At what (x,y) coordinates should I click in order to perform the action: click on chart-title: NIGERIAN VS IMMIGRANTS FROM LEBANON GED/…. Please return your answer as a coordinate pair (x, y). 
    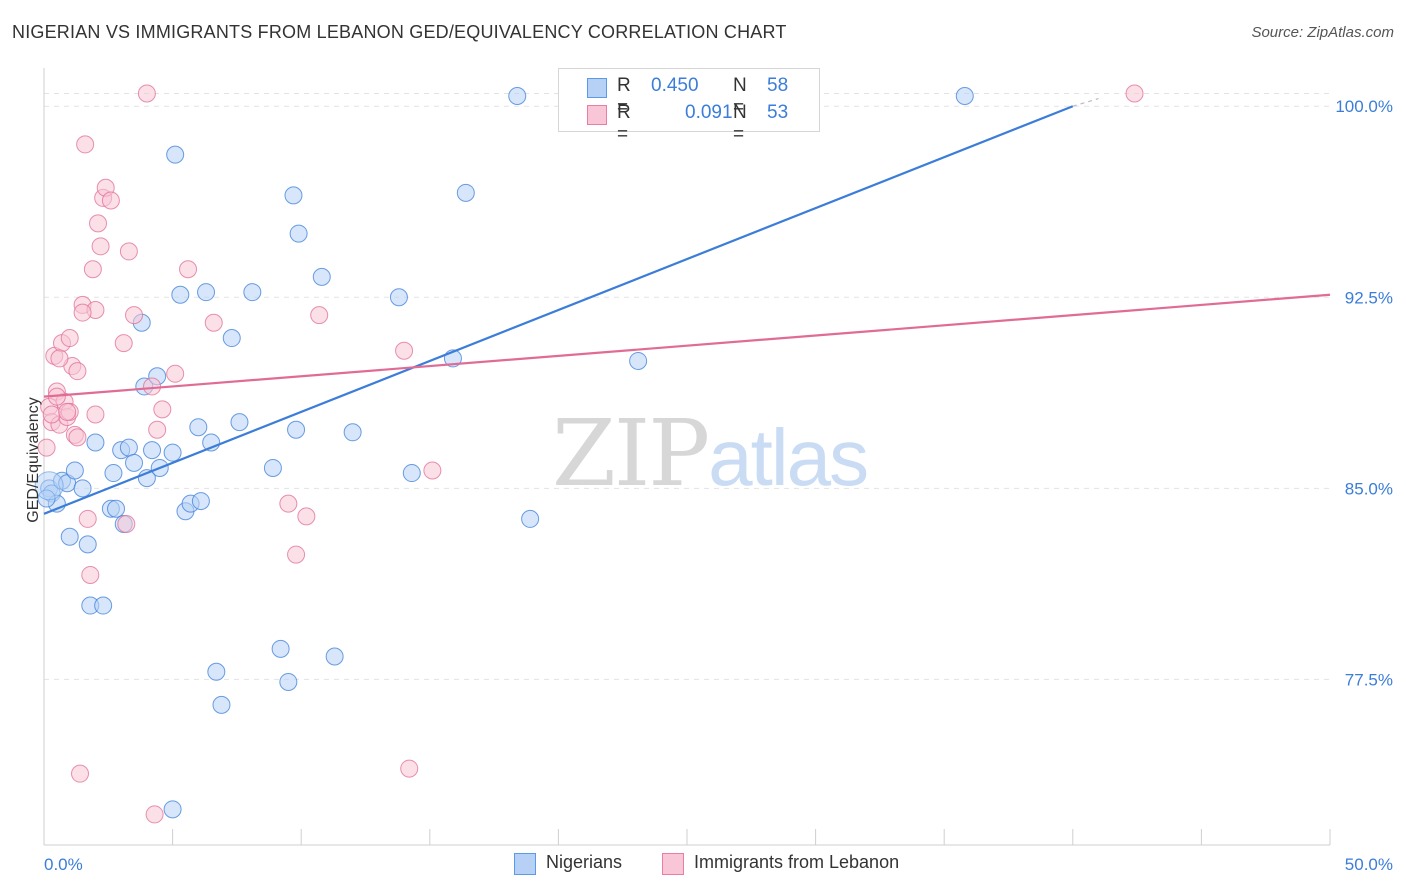
    Looking at the image, I should click on (399, 32).